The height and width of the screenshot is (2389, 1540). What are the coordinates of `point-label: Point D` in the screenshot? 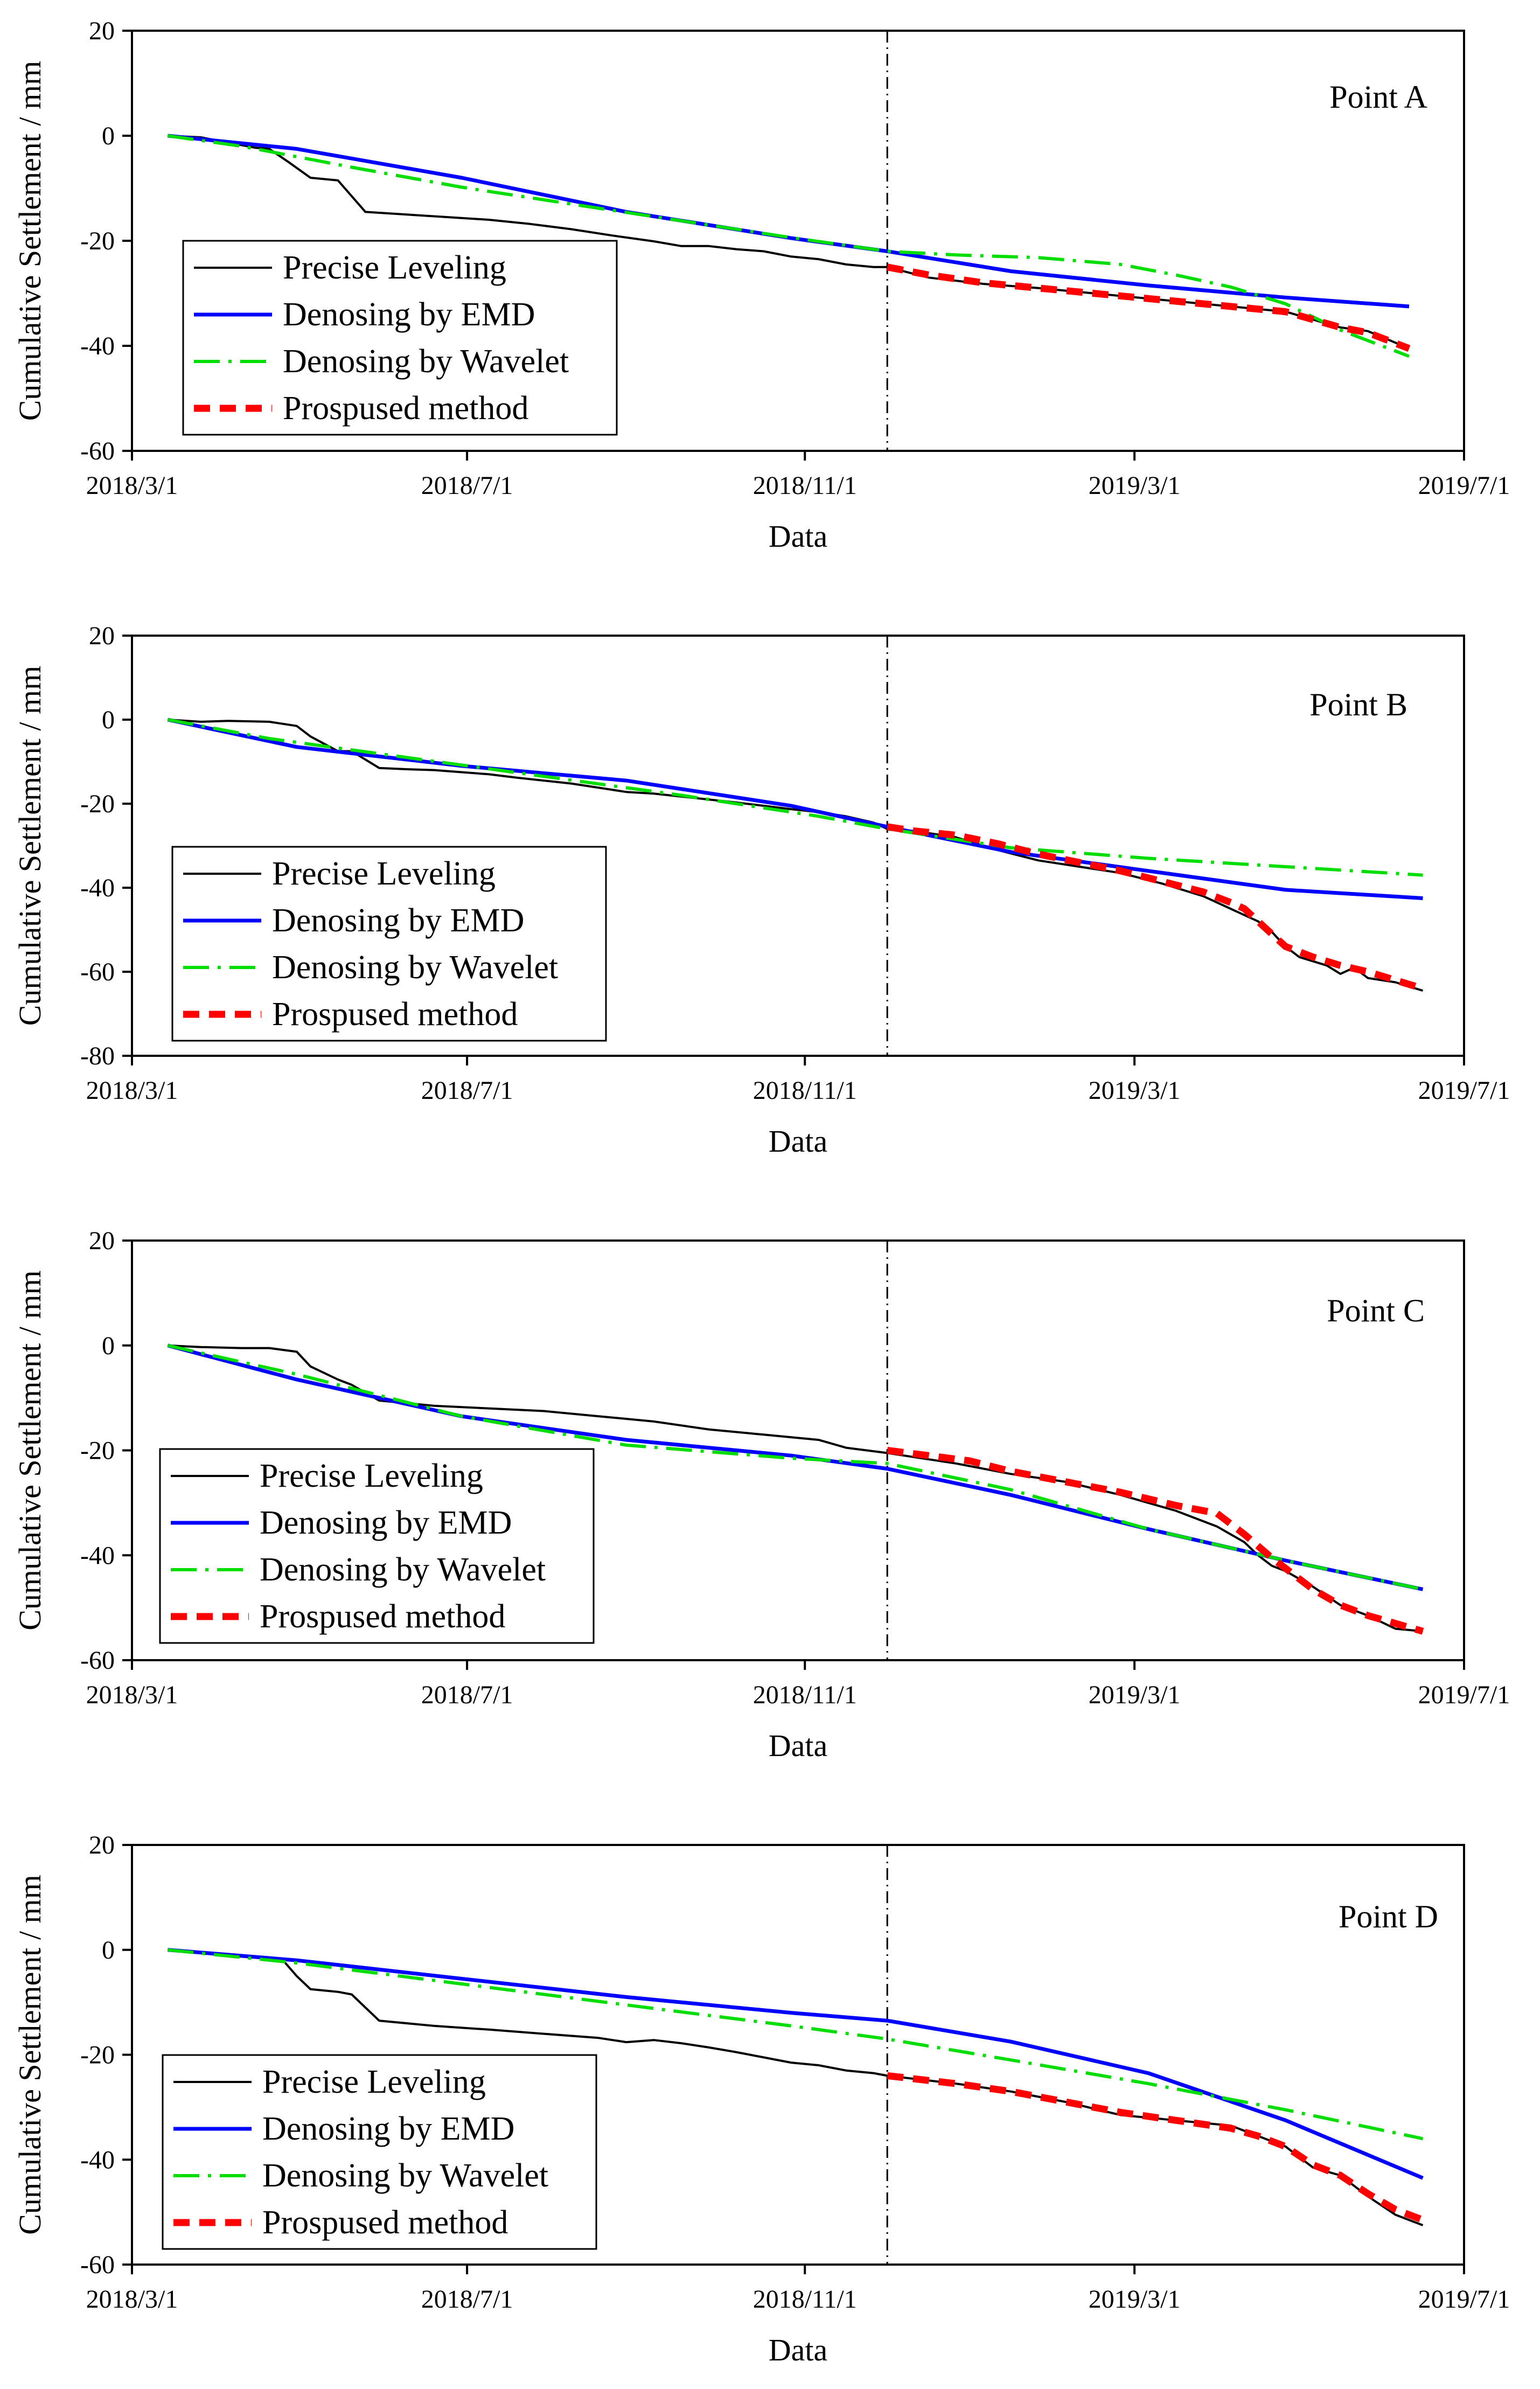 It's located at (1388, 1916).